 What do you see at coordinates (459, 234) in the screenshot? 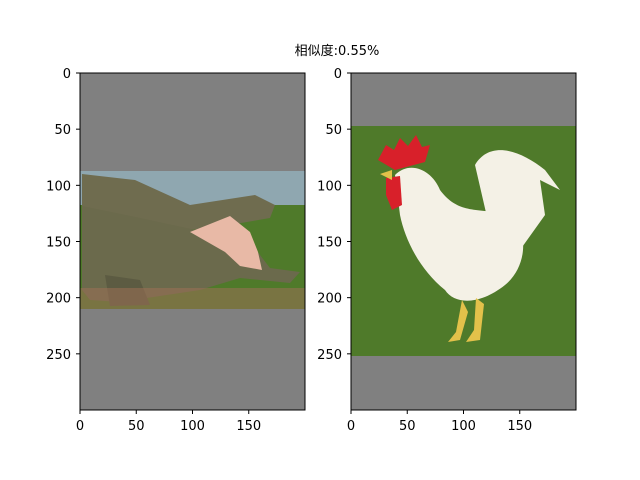
I see `rooster-body` at bounding box center [459, 234].